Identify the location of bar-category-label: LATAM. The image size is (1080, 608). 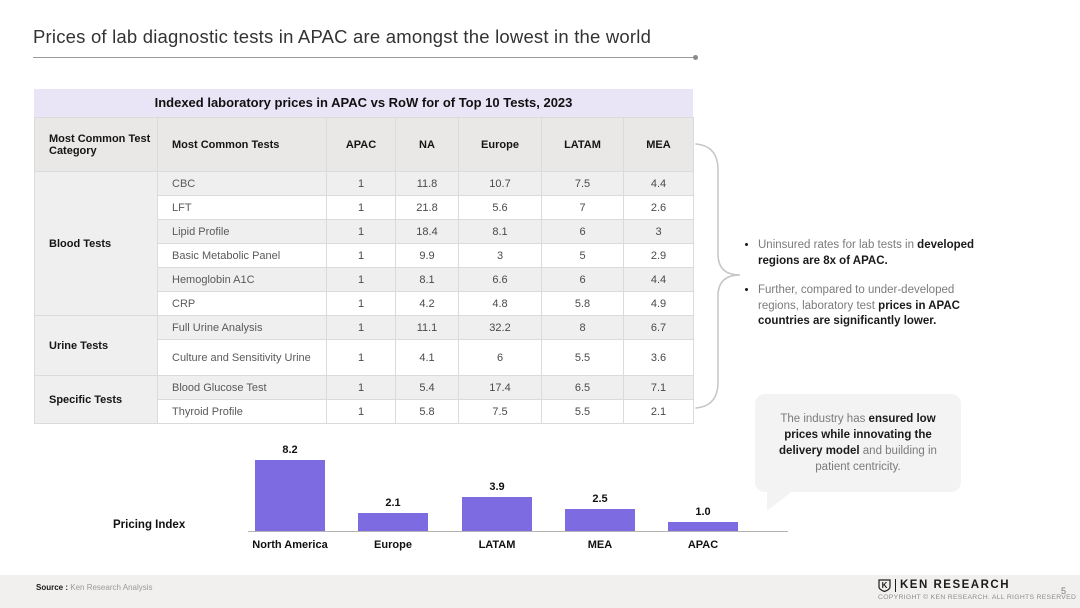
(497, 545).